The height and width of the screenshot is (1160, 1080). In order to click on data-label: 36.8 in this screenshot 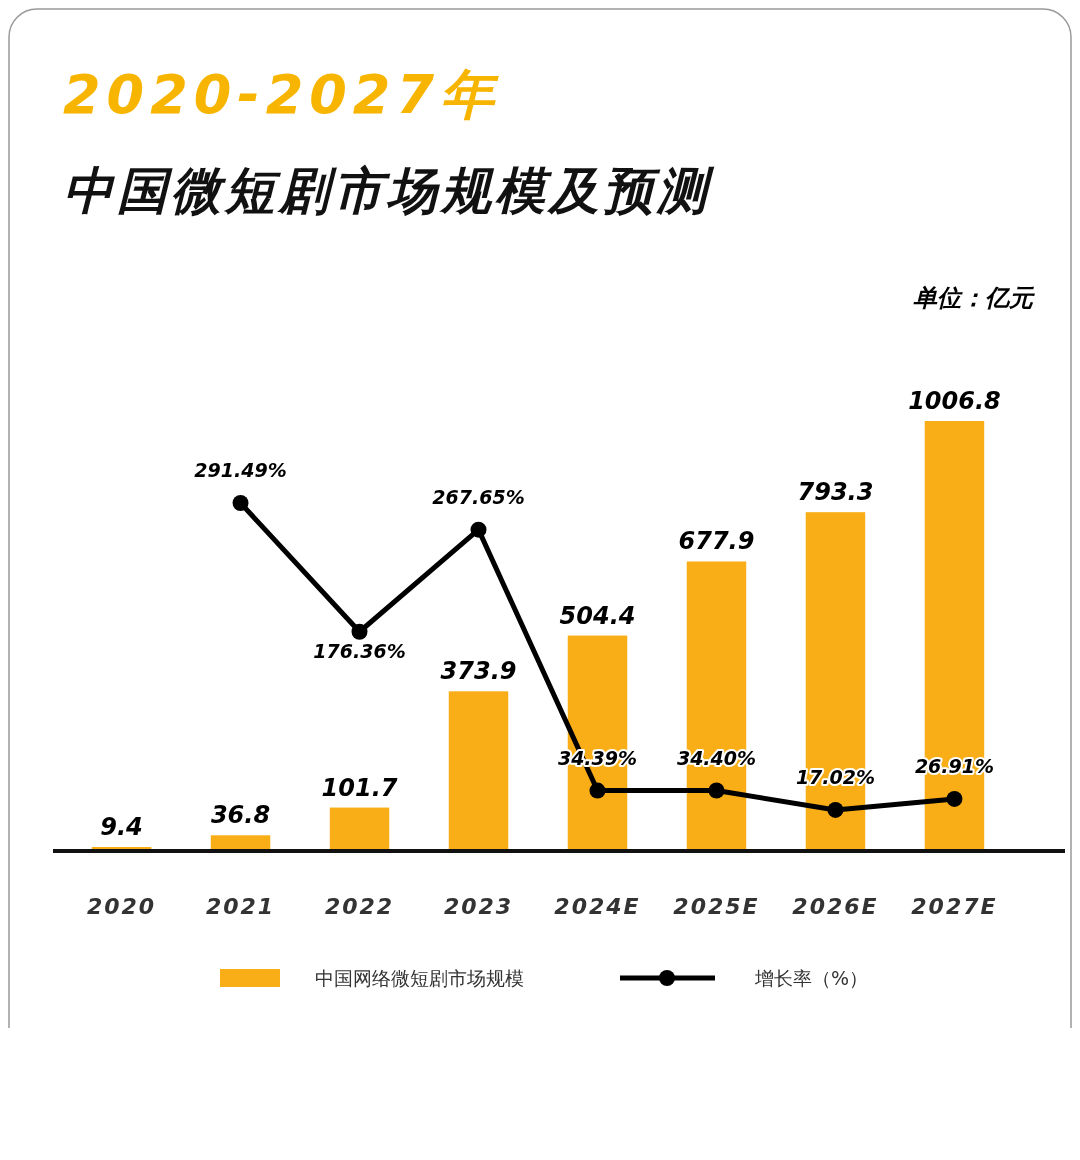, I will do `click(240, 815)`.